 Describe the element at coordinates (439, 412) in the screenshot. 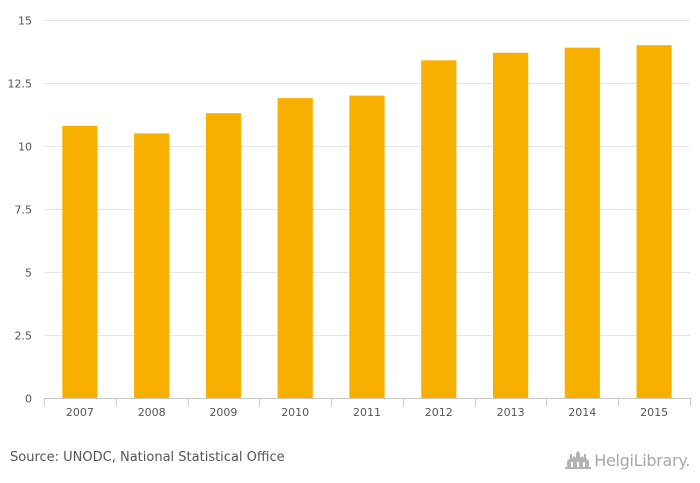

I see `x-tick-label: 2012` at that location.